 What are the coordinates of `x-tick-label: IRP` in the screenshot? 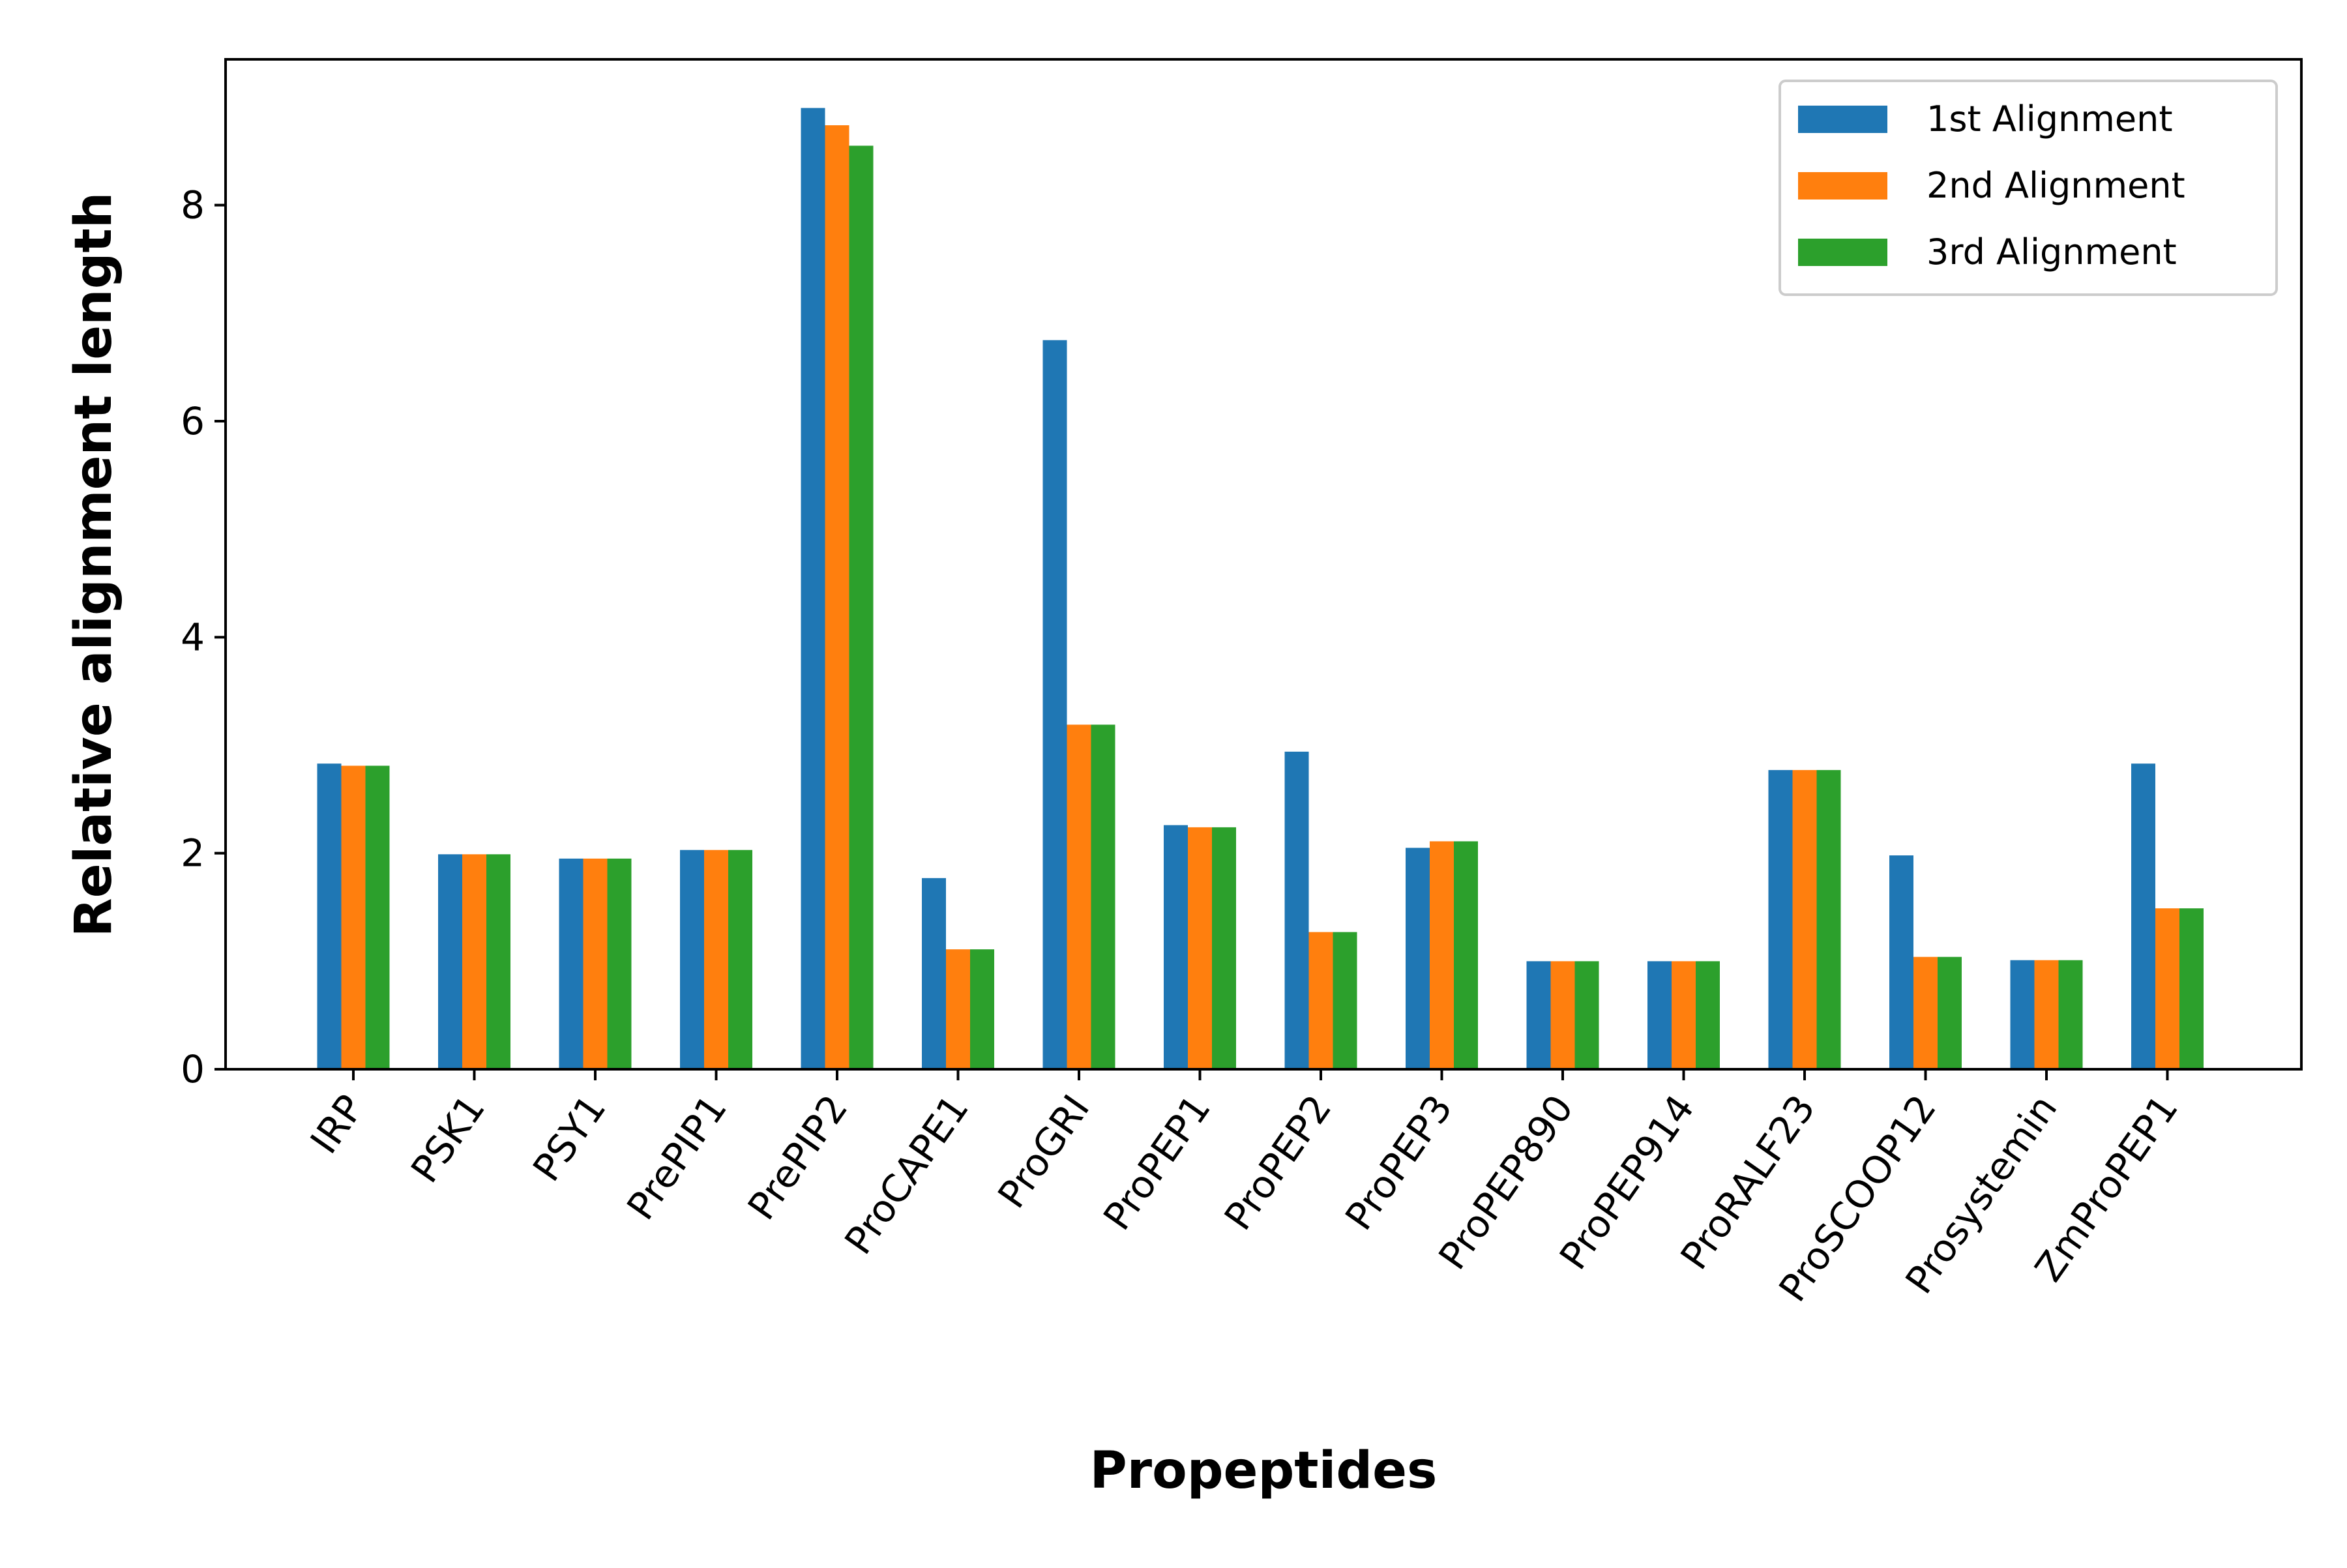 It's located at (337, 1125).